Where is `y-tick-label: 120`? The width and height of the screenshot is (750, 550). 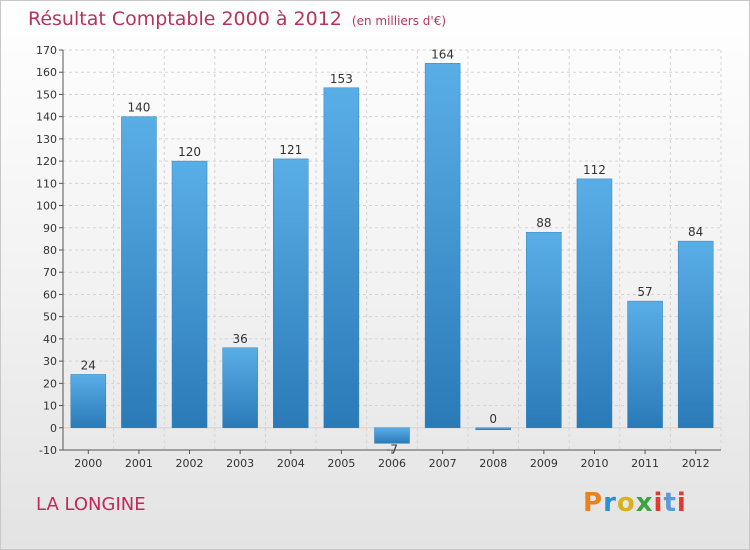 y-tick-label: 120 is located at coordinates (46, 161).